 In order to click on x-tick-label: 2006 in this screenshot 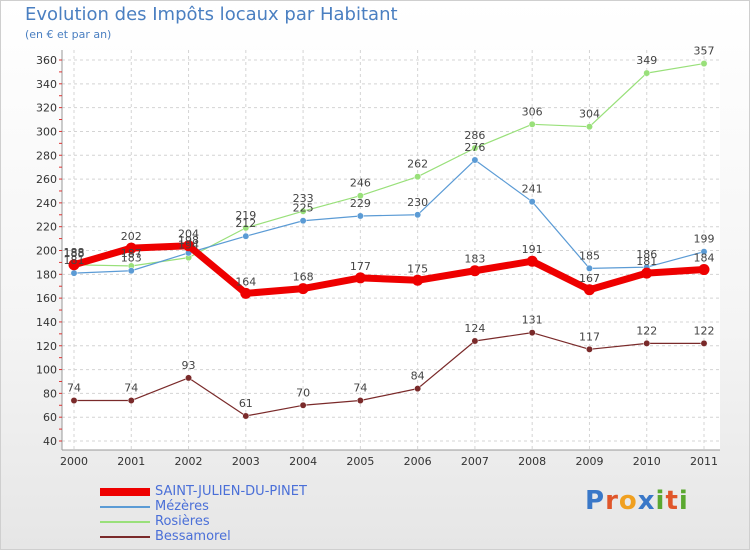, I will do `click(418, 461)`.